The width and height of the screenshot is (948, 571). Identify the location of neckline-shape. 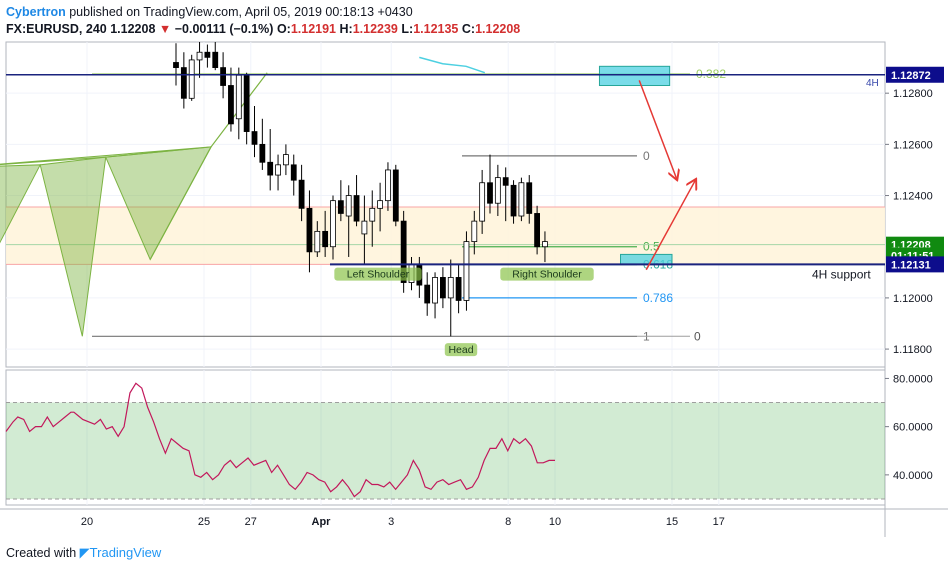
(106, 156).